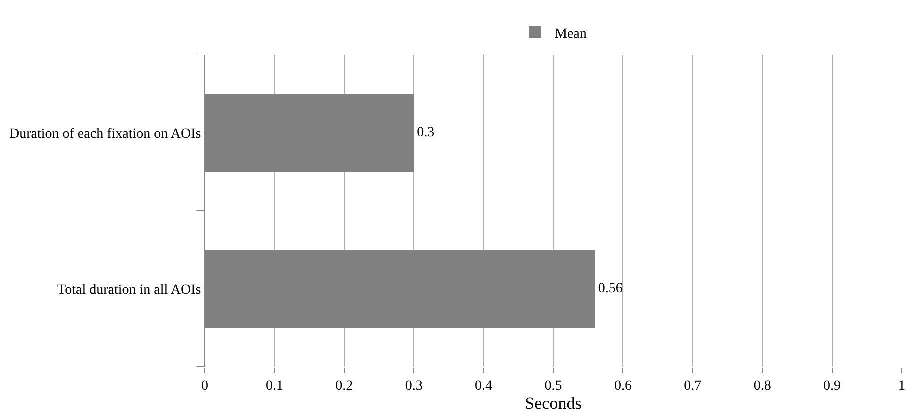 This screenshot has height=420, width=922. Describe the element at coordinates (623, 386) in the screenshot. I see `x-tick-label: 0.6` at that location.